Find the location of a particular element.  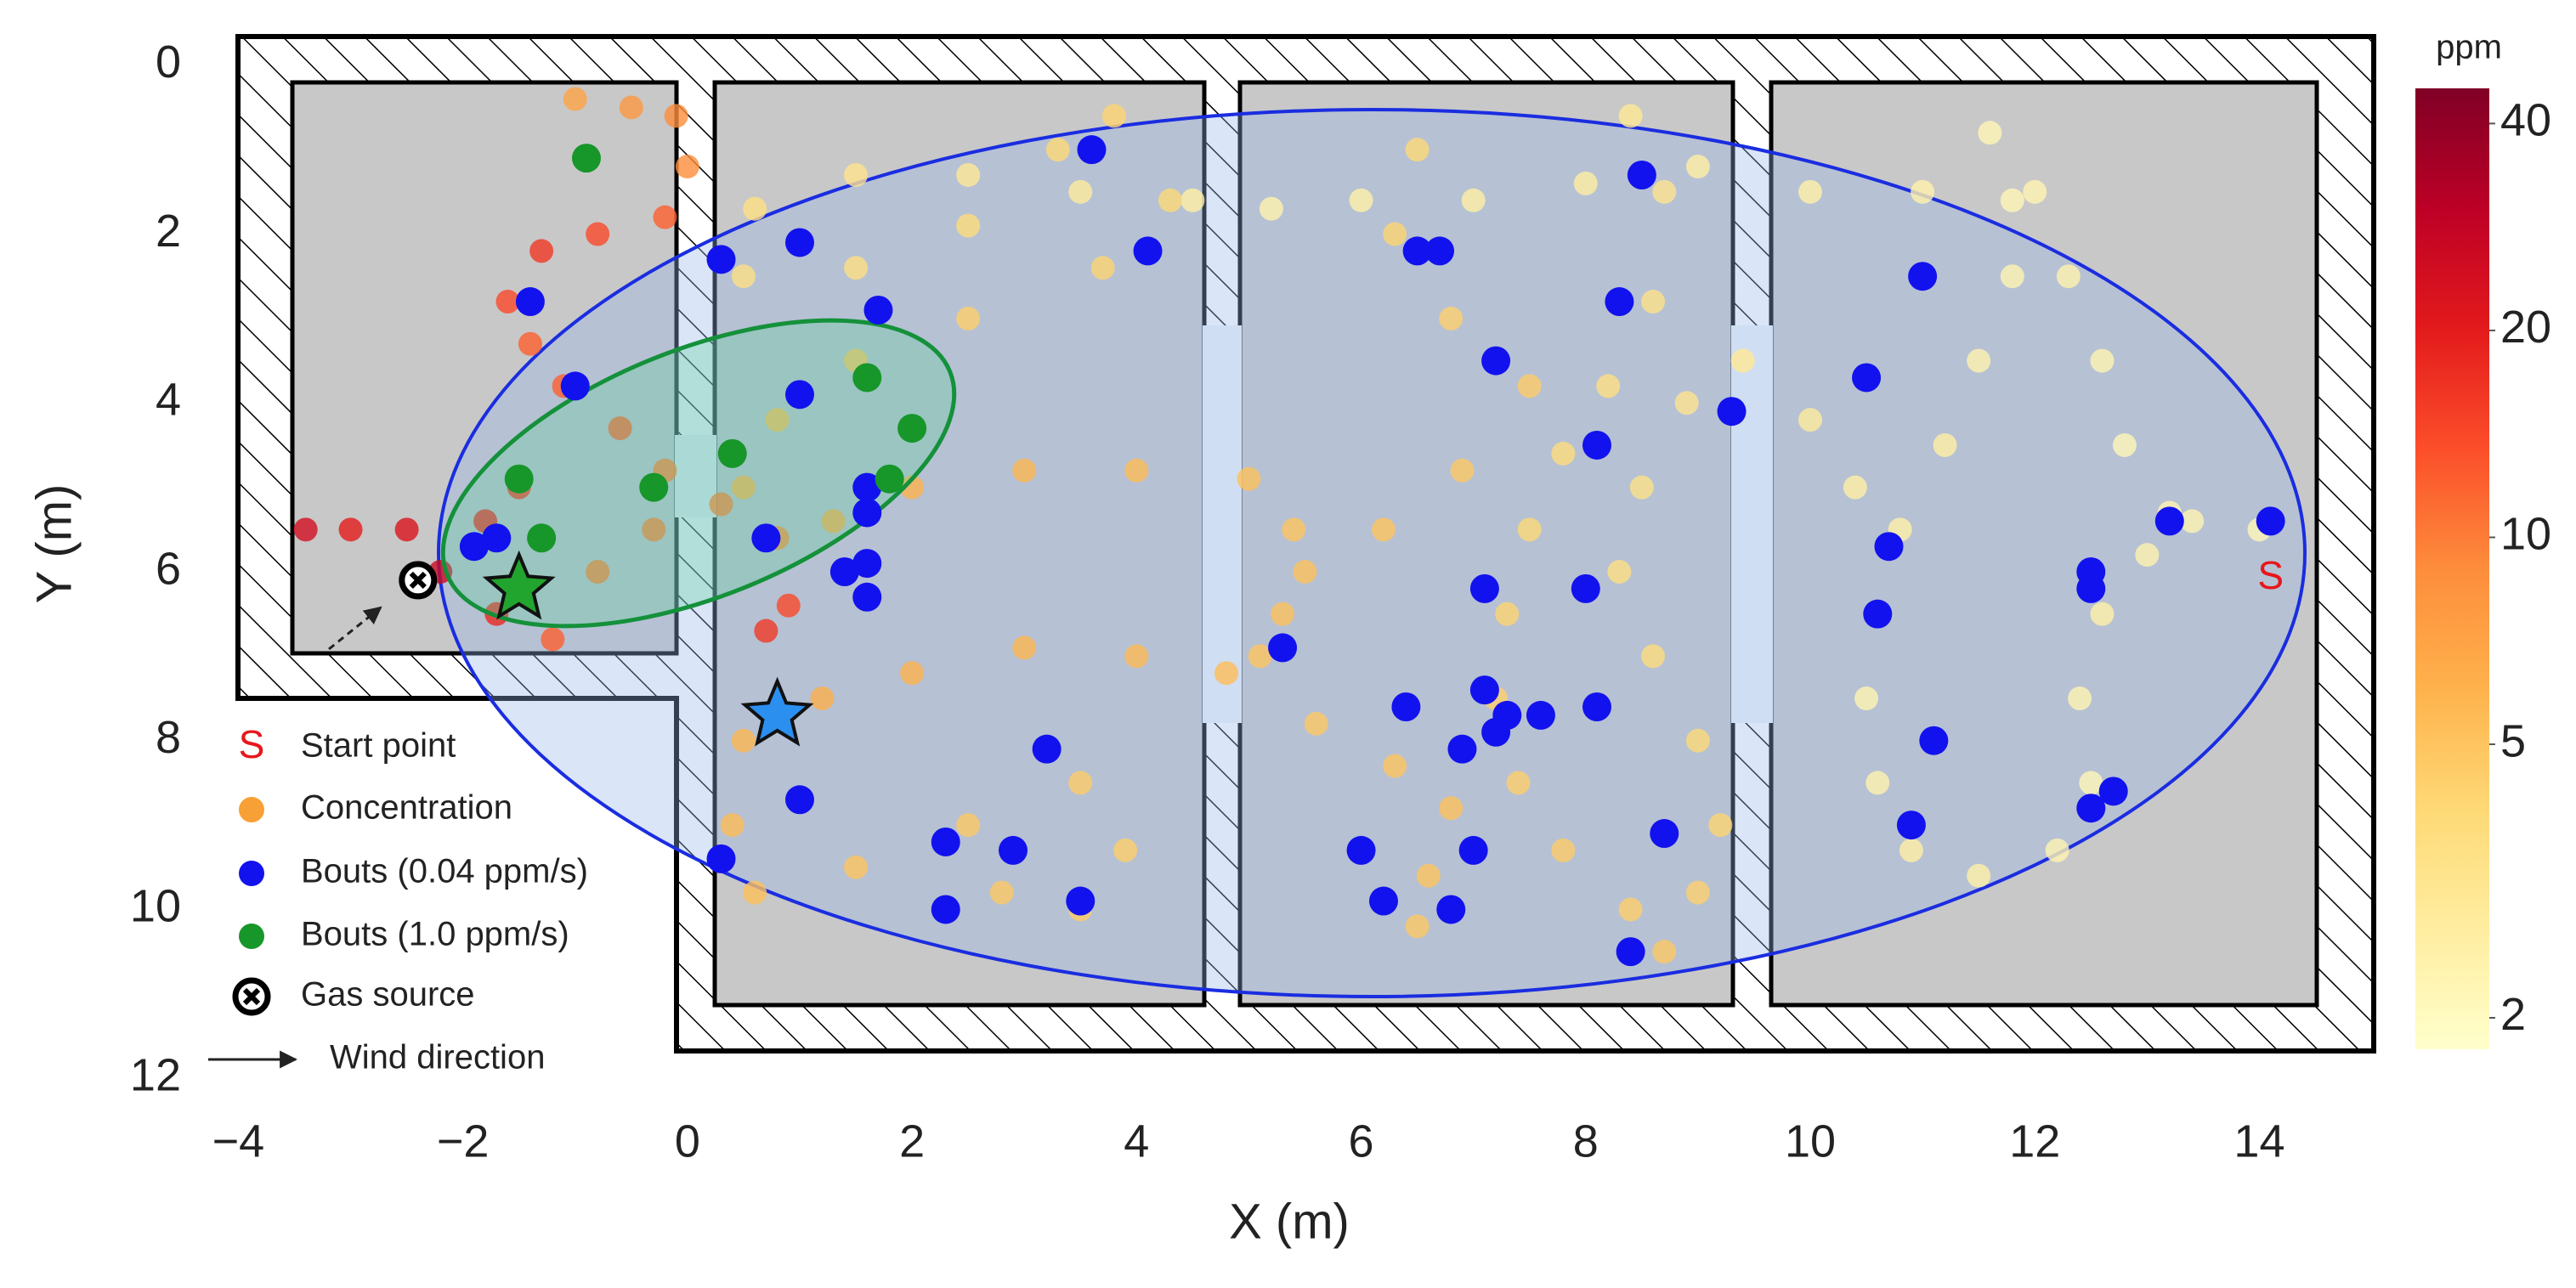

colorbar-tick-label: 2 is located at coordinates (2513, 1014).